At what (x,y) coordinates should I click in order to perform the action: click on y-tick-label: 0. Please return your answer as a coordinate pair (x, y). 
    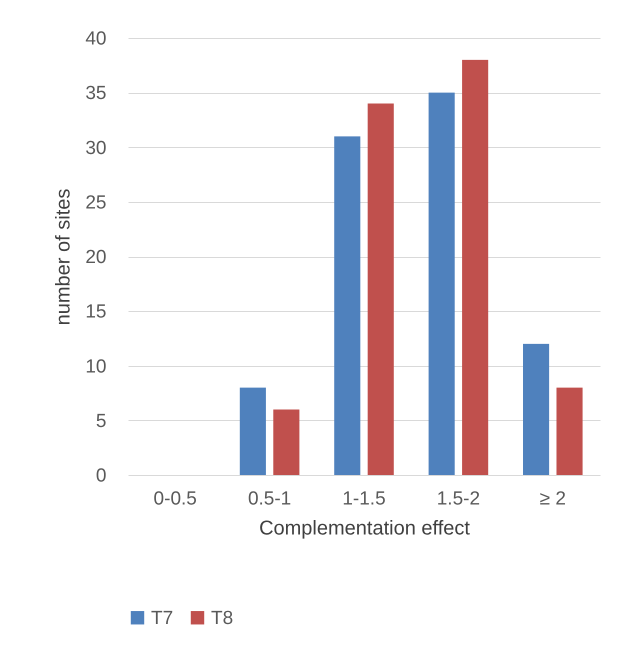
    Looking at the image, I should click on (101, 476).